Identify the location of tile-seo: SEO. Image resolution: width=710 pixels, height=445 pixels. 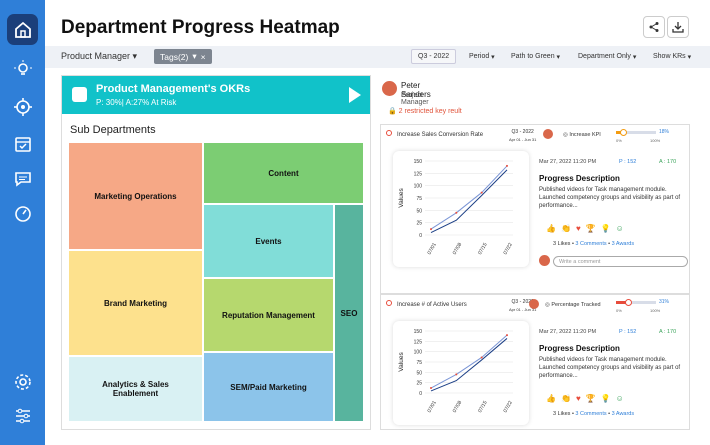
(349, 313).